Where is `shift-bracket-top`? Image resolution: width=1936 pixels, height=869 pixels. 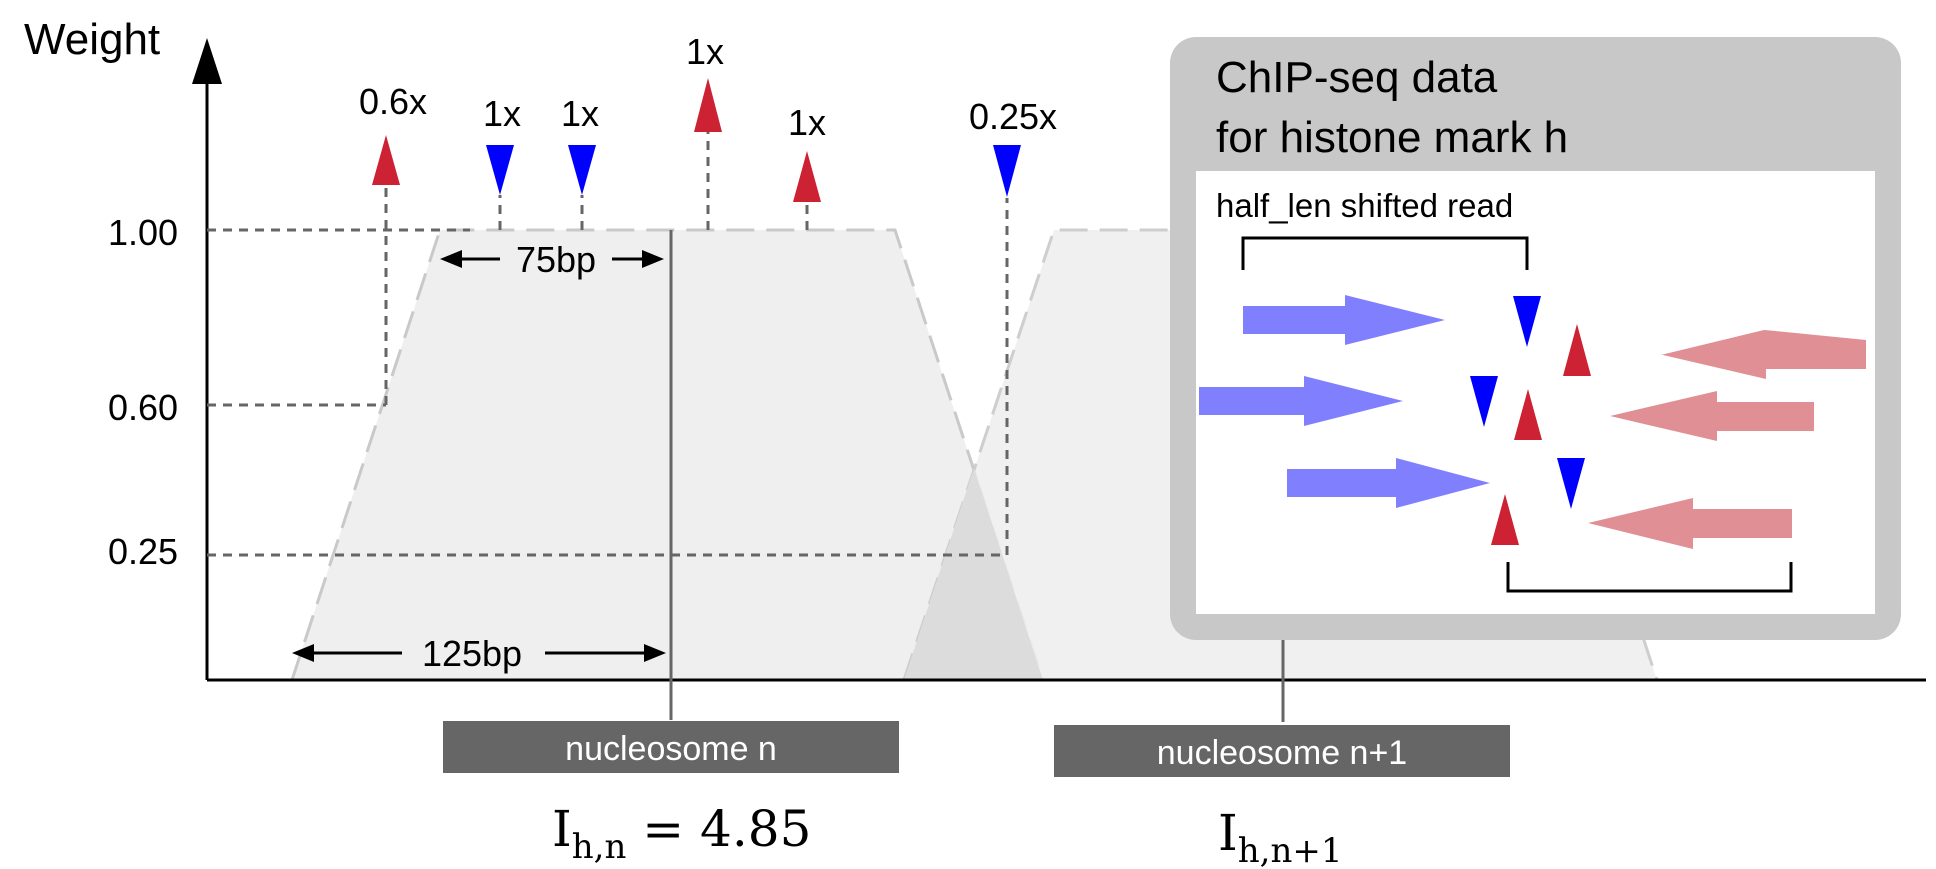
shift-bracket-top is located at coordinates (1385, 253).